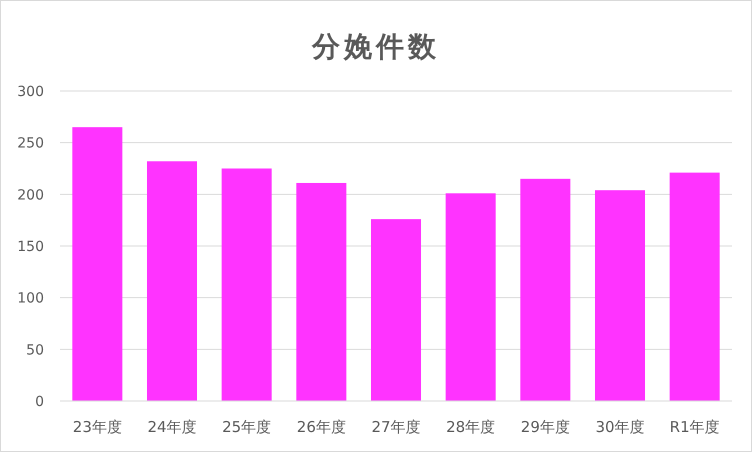 Image resolution: width=752 pixels, height=452 pixels. I want to click on x-tick-label: 23年度, so click(97, 427).